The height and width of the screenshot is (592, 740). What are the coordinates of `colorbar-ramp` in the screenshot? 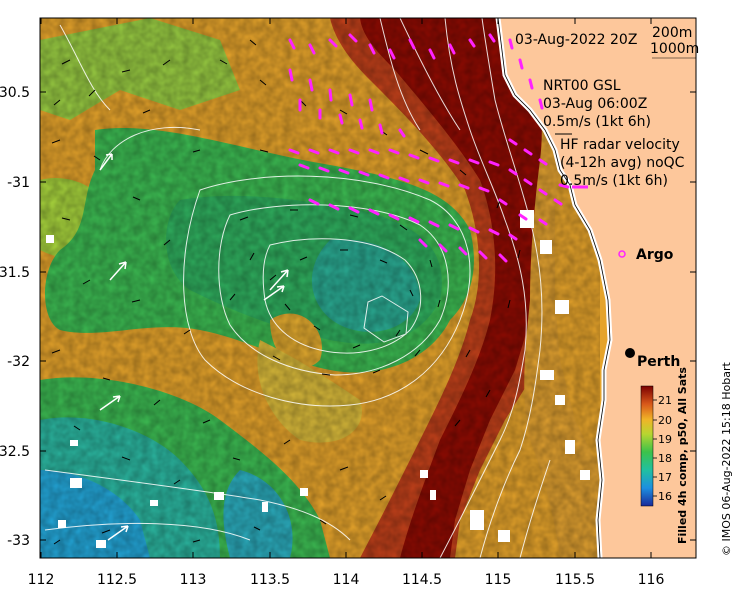 It's located at (647, 446).